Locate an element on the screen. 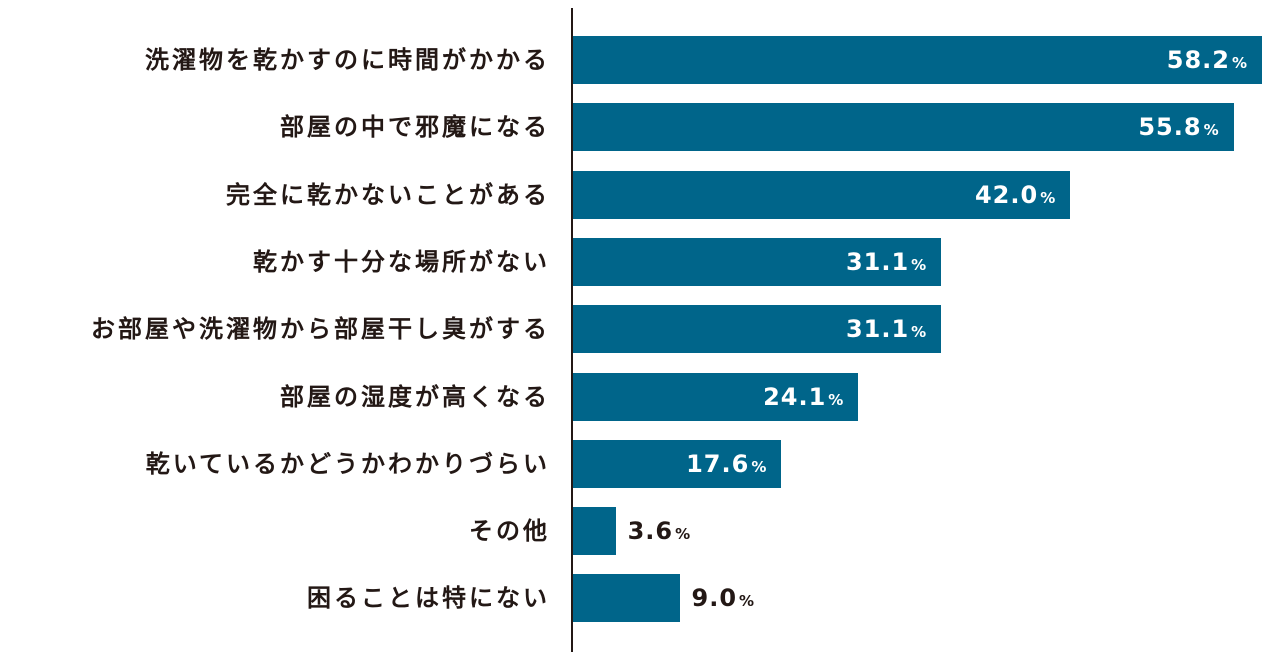 The image size is (1280, 659). data-label-value: 9.0 is located at coordinates (714, 598).